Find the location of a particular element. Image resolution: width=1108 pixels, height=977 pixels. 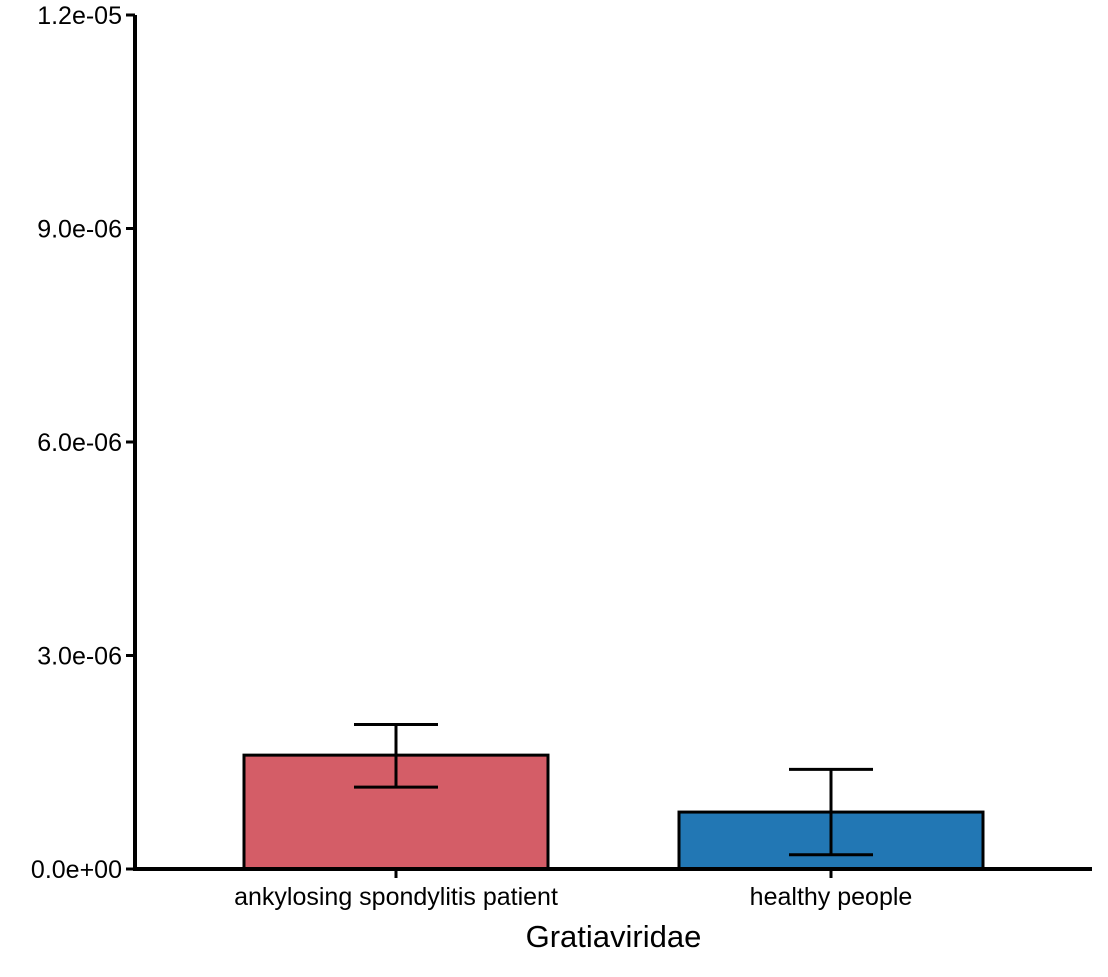

error-bars is located at coordinates (613, 790).